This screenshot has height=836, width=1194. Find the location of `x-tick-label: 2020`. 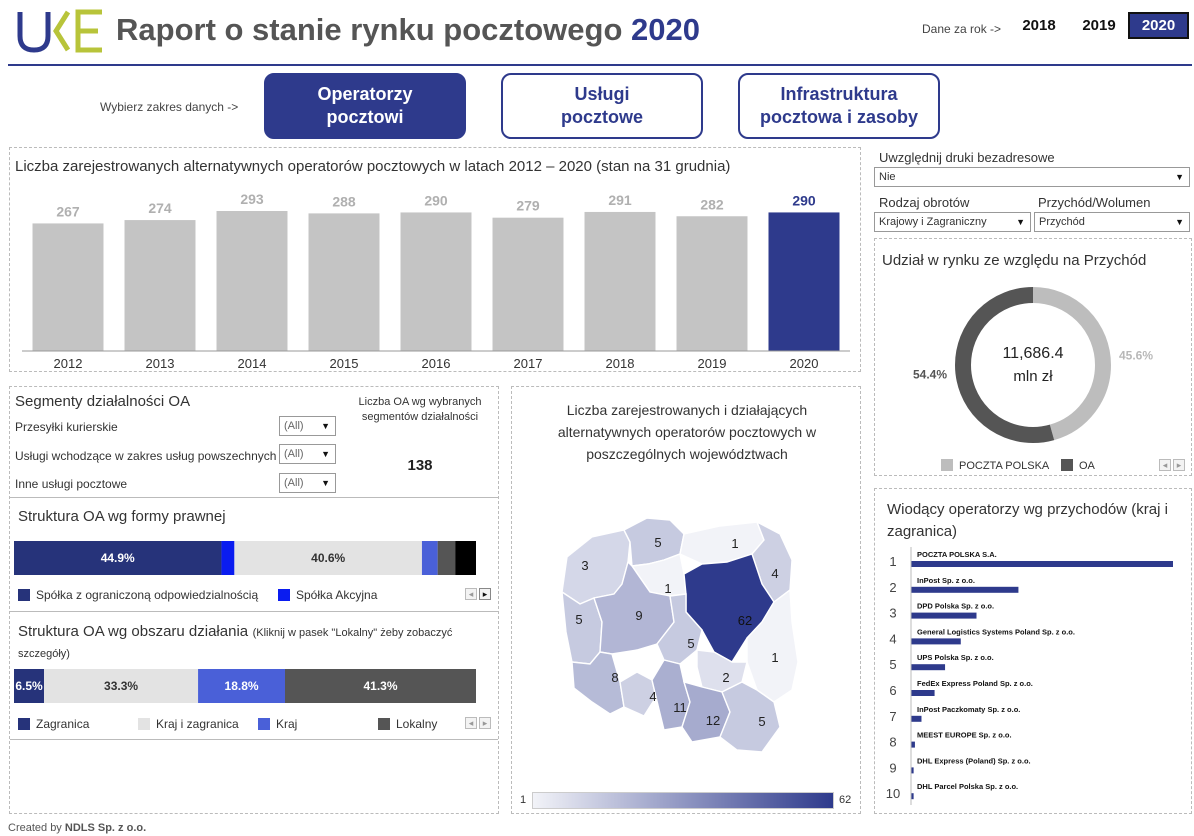

x-tick-label: 2020 is located at coordinates (804, 363).